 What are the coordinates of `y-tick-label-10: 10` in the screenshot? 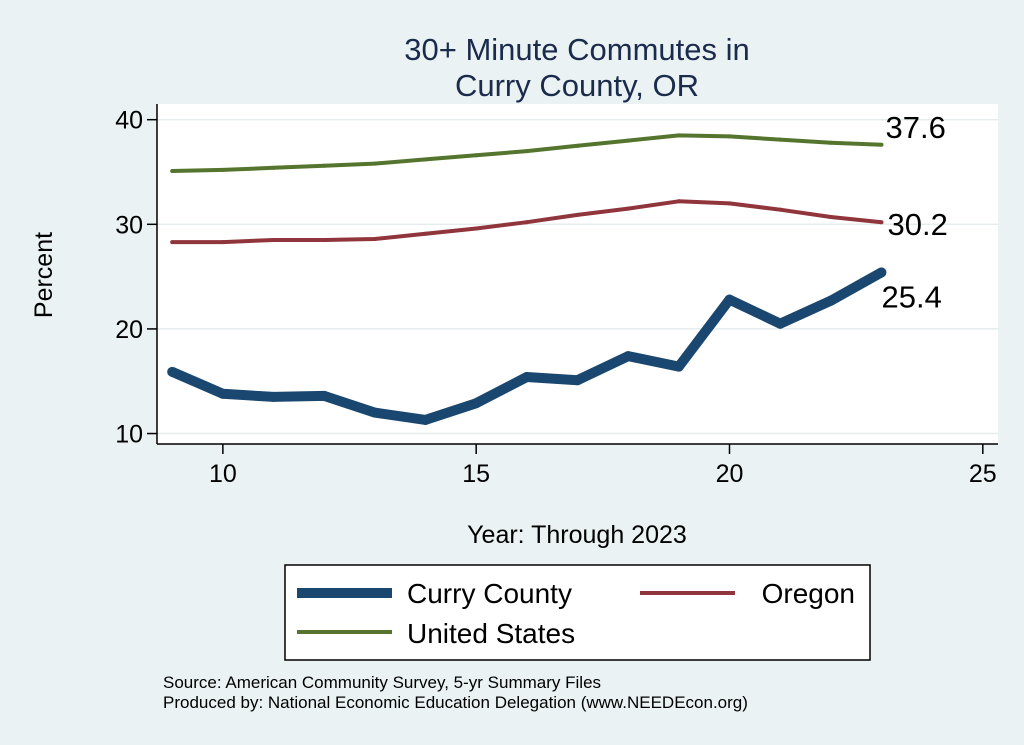 It's located at (129, 435).